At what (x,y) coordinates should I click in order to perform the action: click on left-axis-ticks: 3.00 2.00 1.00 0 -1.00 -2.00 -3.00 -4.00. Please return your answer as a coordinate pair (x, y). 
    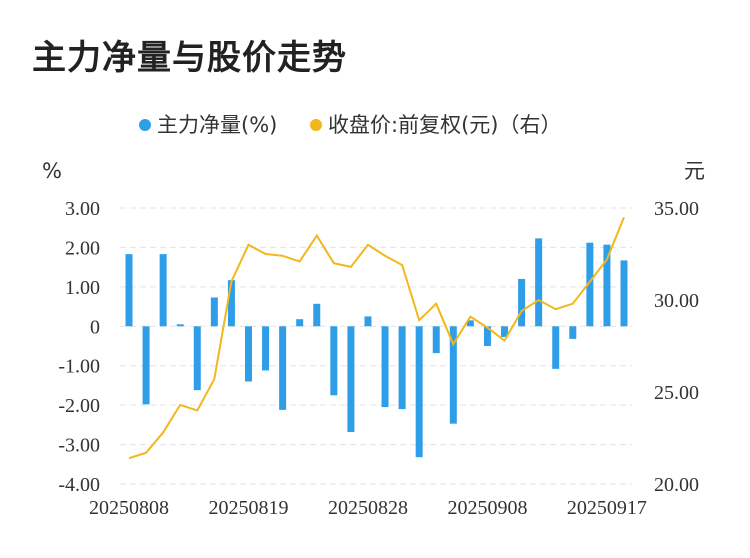
    Looking at the image, I should click on (79, 347).